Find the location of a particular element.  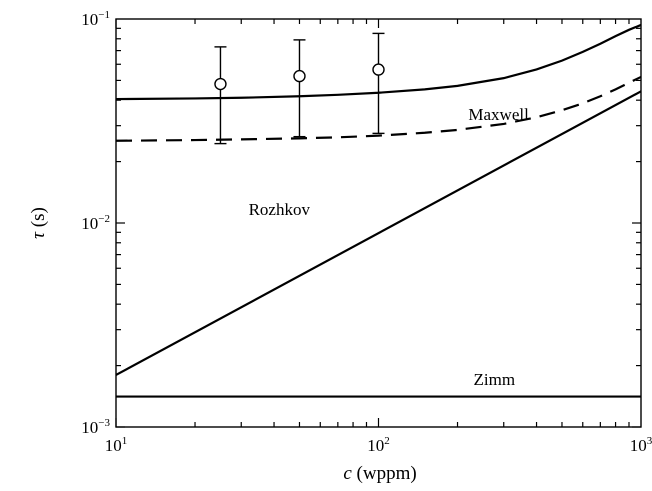

x-axis-label-unit: (wppm) is located at coordinates (384, 473).